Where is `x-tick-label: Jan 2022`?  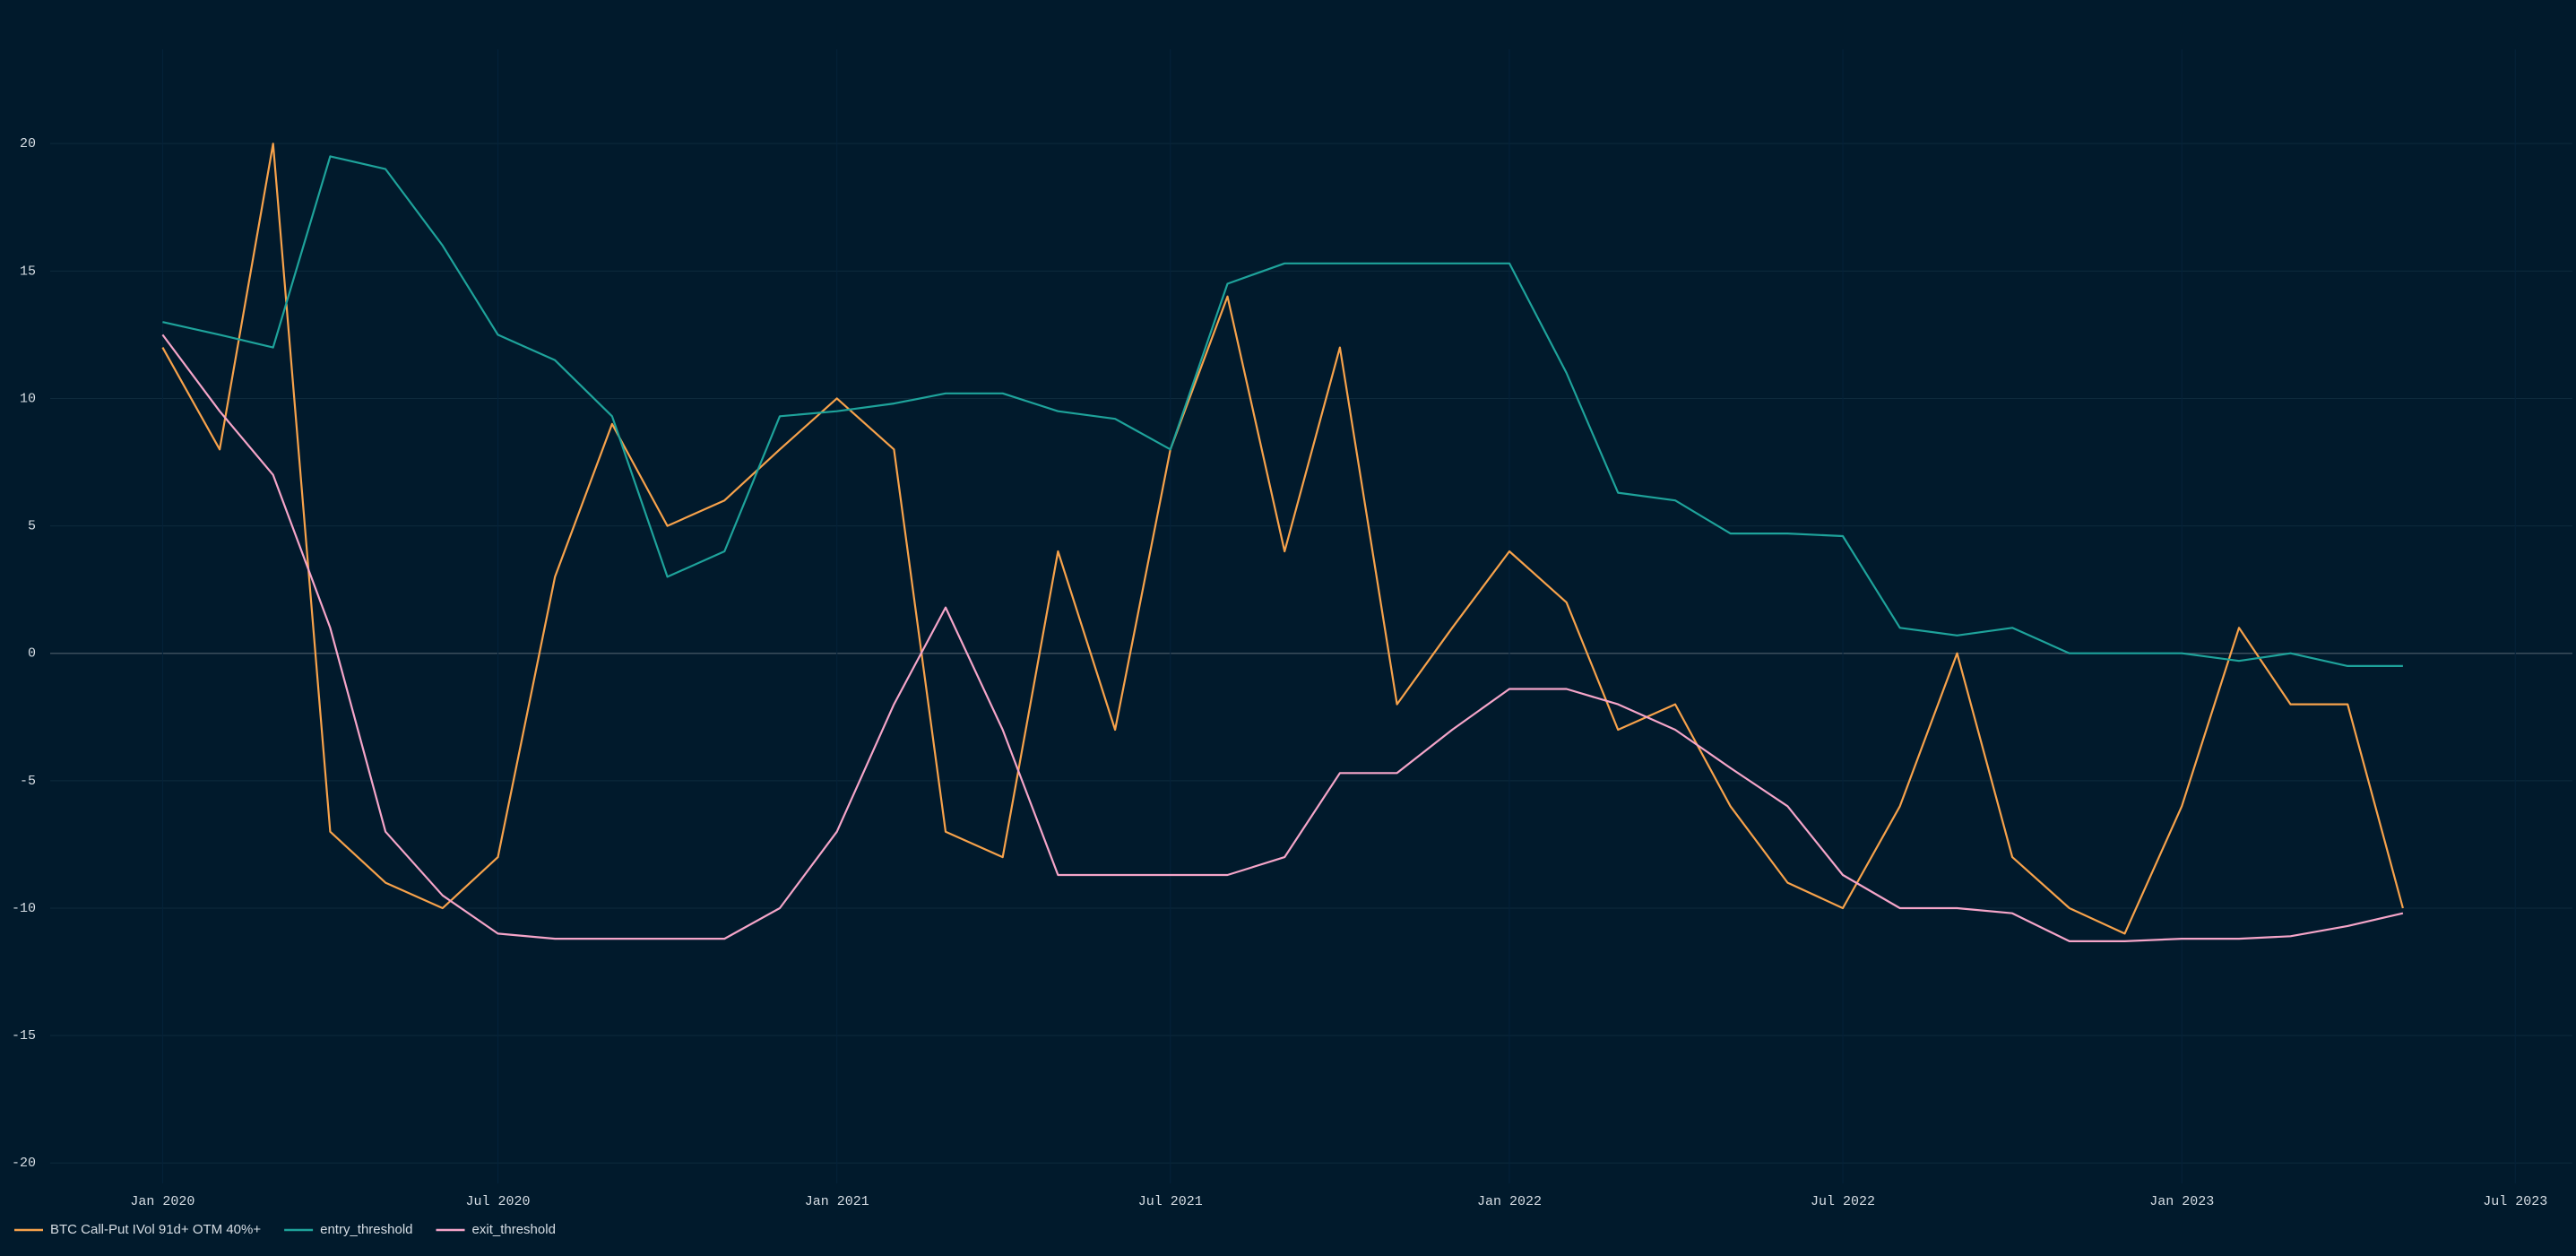
x-tick-label: Jan 2022 is located at coordinates (1509, 1201).